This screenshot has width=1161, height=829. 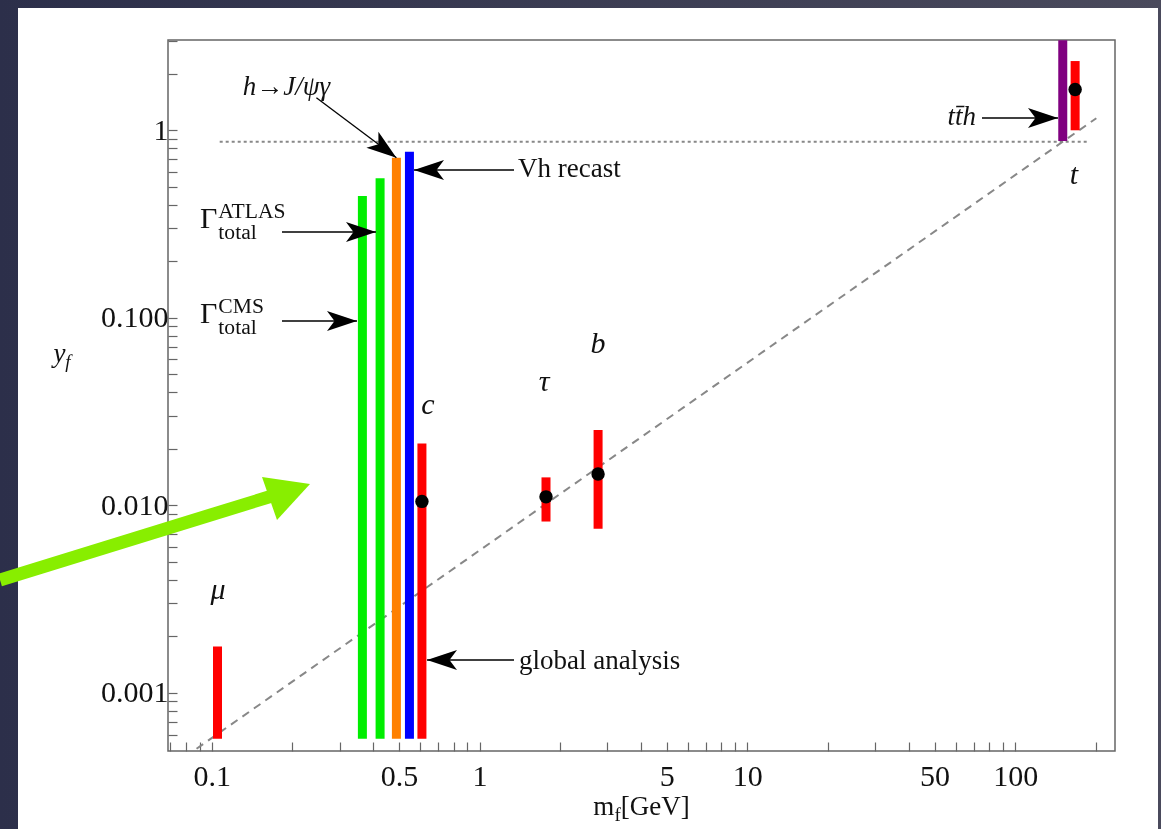 I want to click on x-axis-title: m$_{f}$[GeV], so click(x=641, y=808).